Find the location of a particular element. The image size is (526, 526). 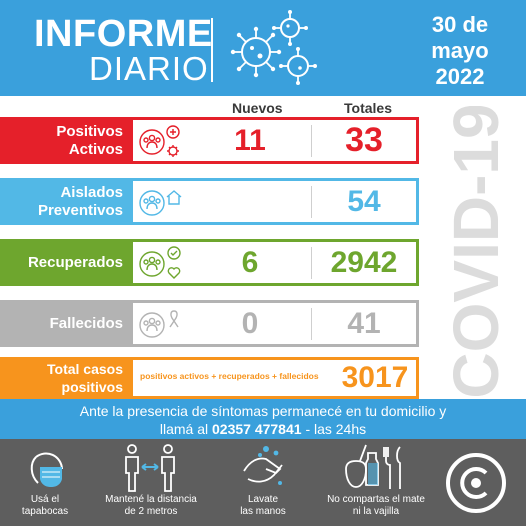

row-label: Total casos positivos is located at coordinates (66, 378).